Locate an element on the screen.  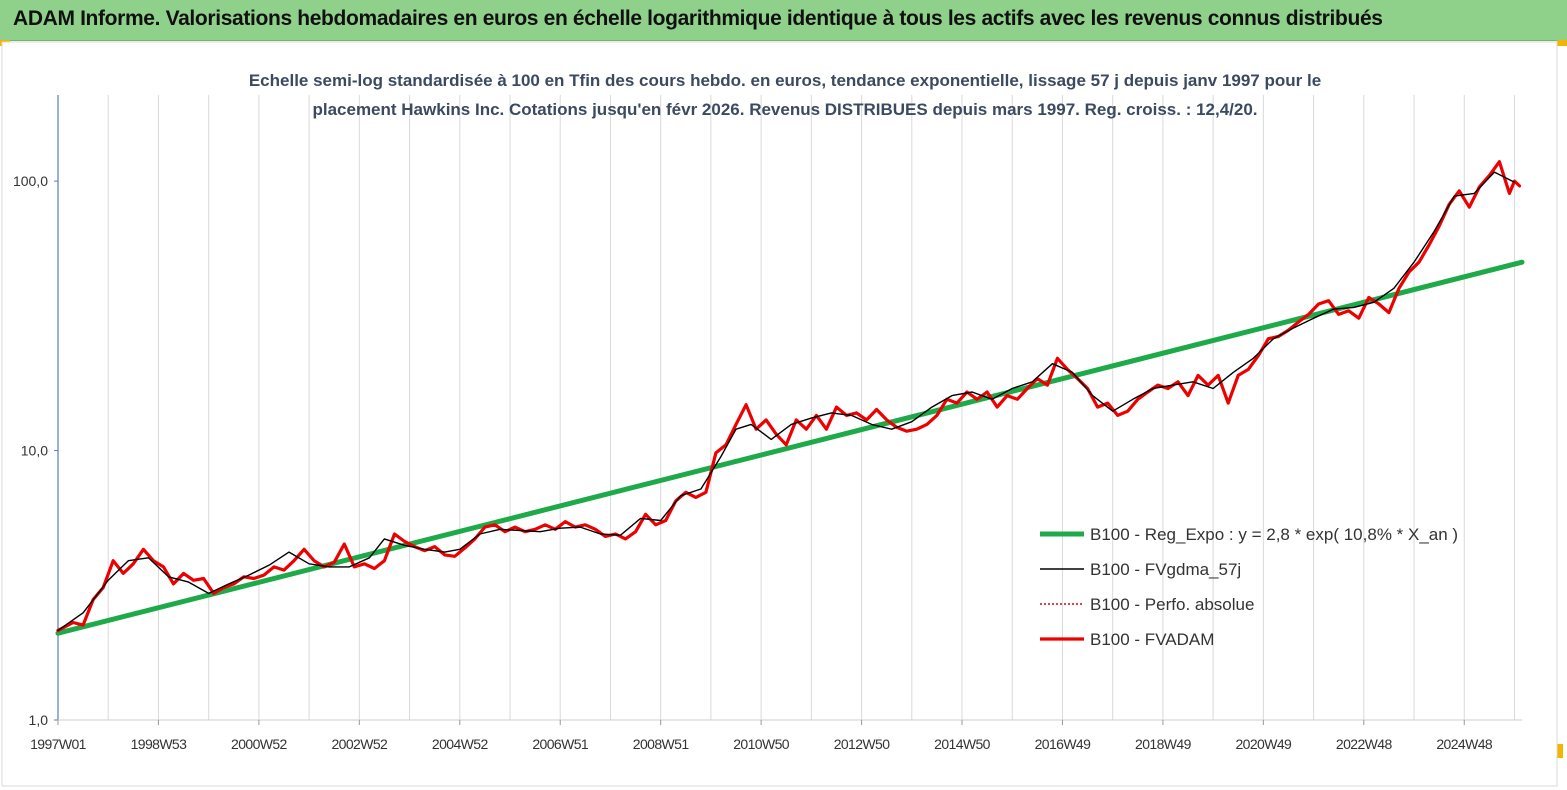
x-tick-label-0: 1997W01 is located at coordinates (58, 744).